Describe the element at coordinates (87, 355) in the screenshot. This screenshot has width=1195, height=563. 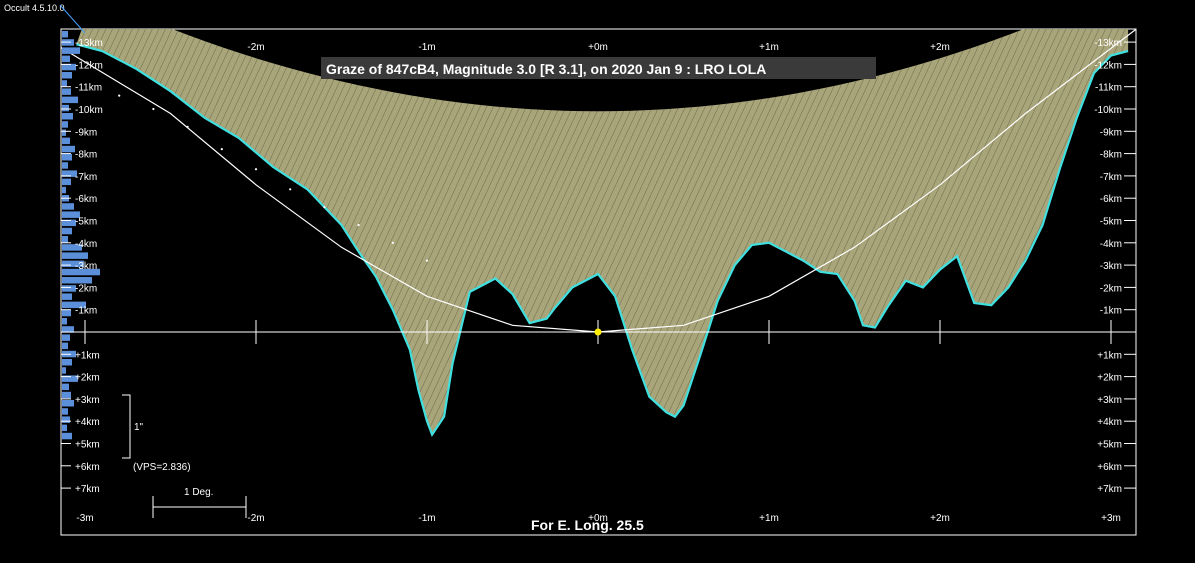
I see `y-tick-label-left: +1km` at that location.